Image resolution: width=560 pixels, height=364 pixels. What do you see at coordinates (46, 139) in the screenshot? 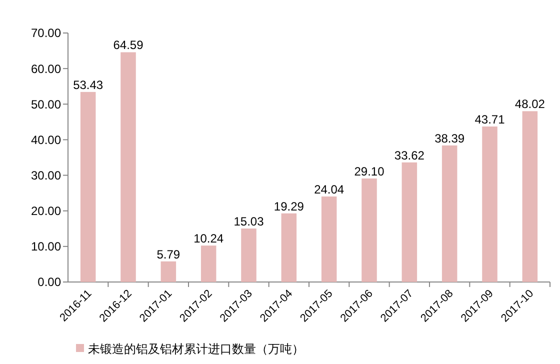
I see `y-tick-label: 40.00` at bounding box center [46, 139].